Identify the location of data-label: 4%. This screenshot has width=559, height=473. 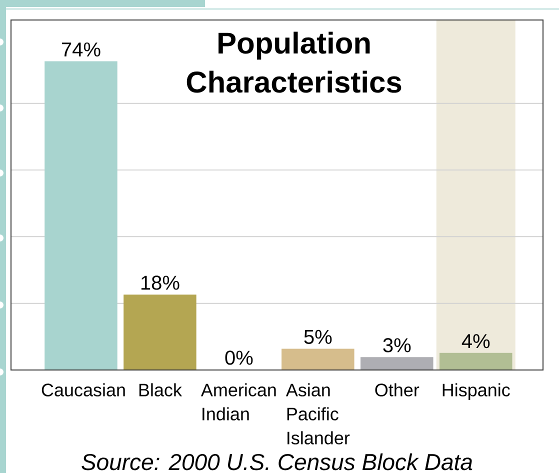
(476, 341).